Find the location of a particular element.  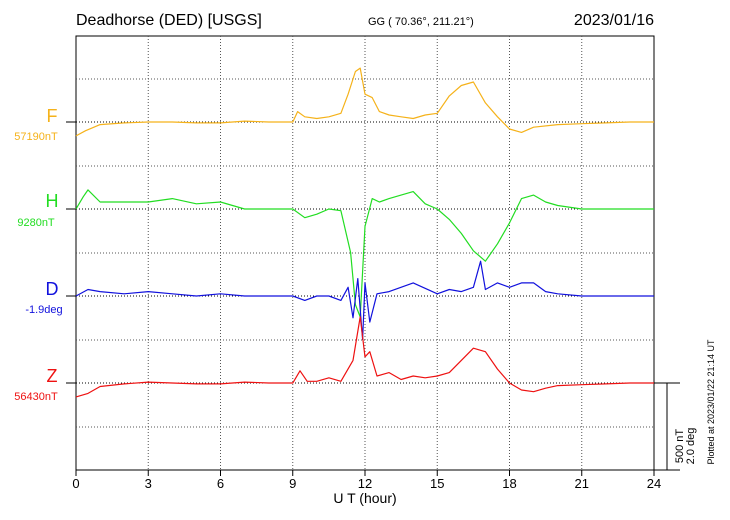

scale-bar is located at coordinates (667, 426).